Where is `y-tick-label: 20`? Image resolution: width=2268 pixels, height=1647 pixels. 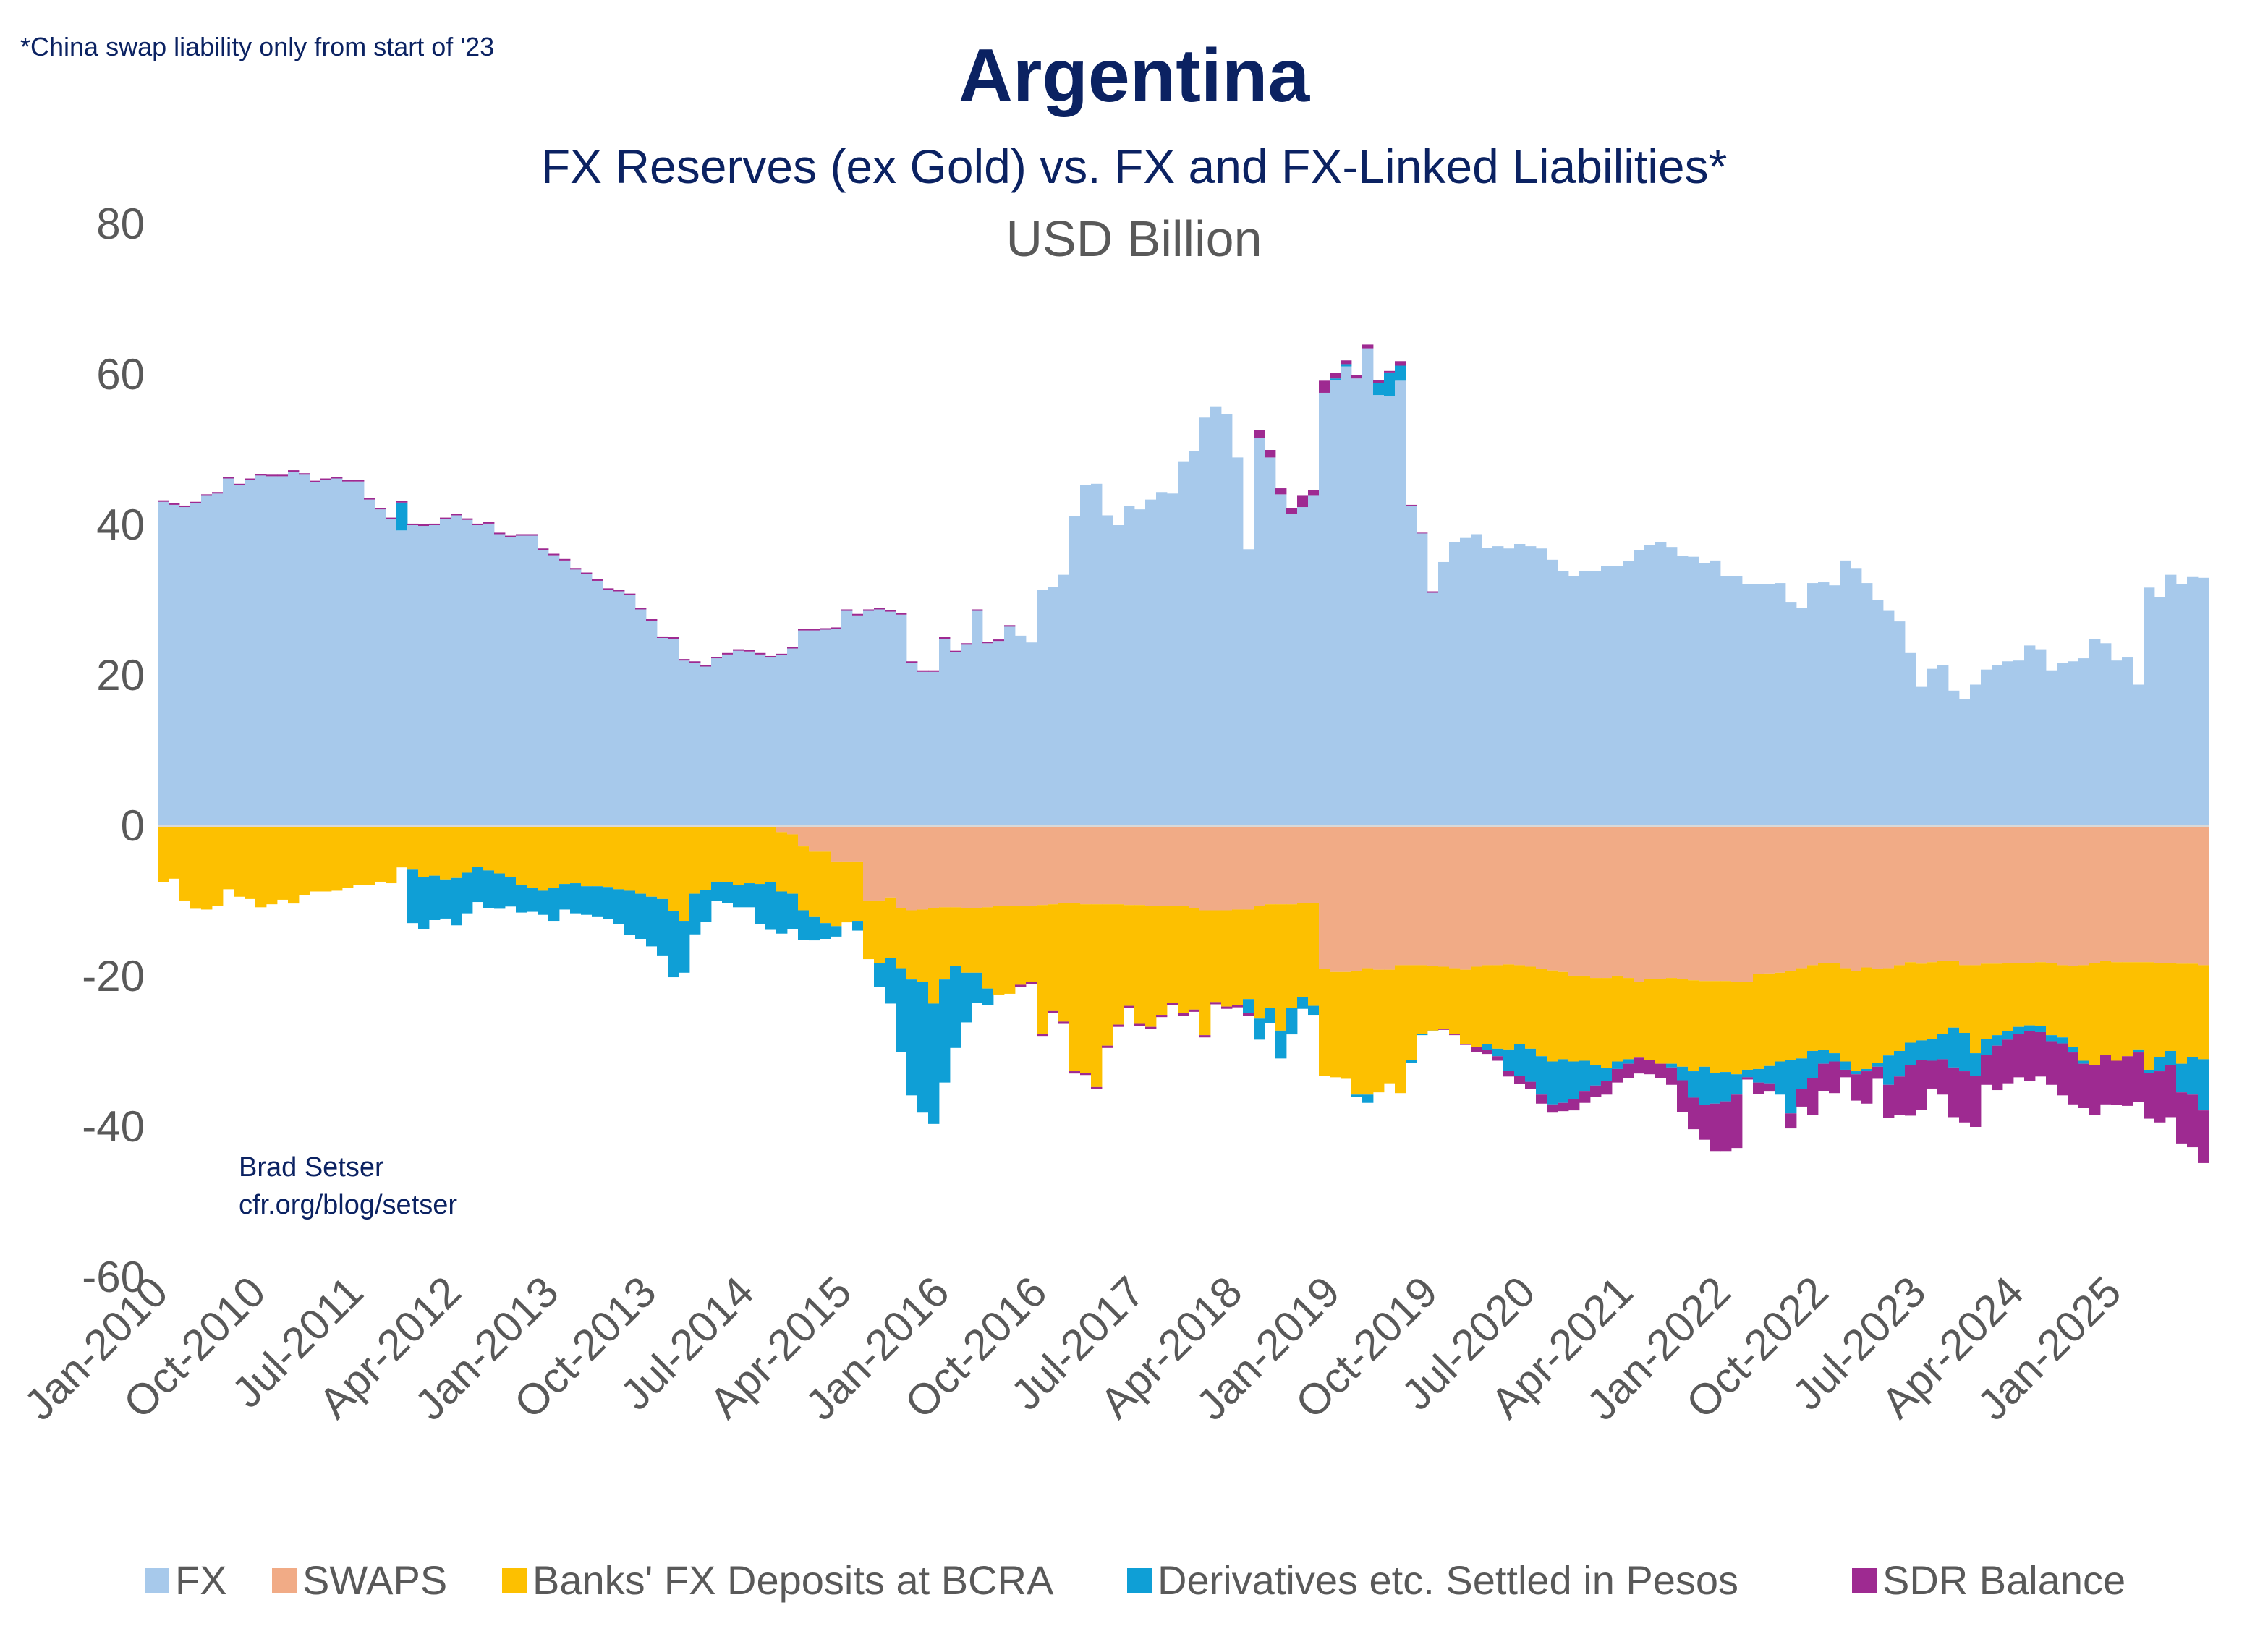
y-tick-label: 20 is located at coordinates (120, 675).